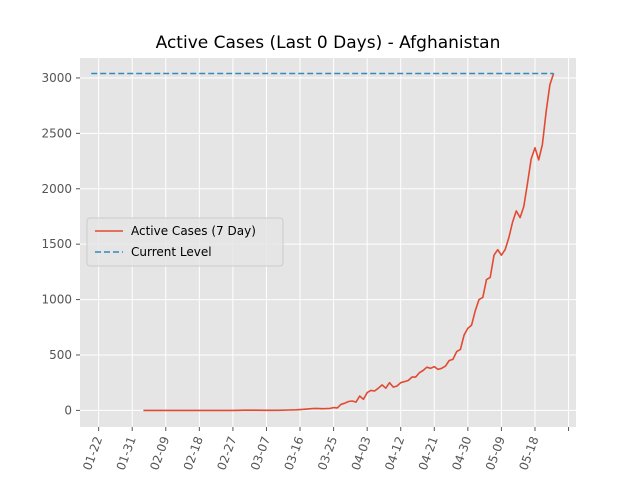 This screenshot has width=640, height=480. I want to click on chart-title: Active Cases (Last 0 Days) - Afghanistan, so click(328, 43).